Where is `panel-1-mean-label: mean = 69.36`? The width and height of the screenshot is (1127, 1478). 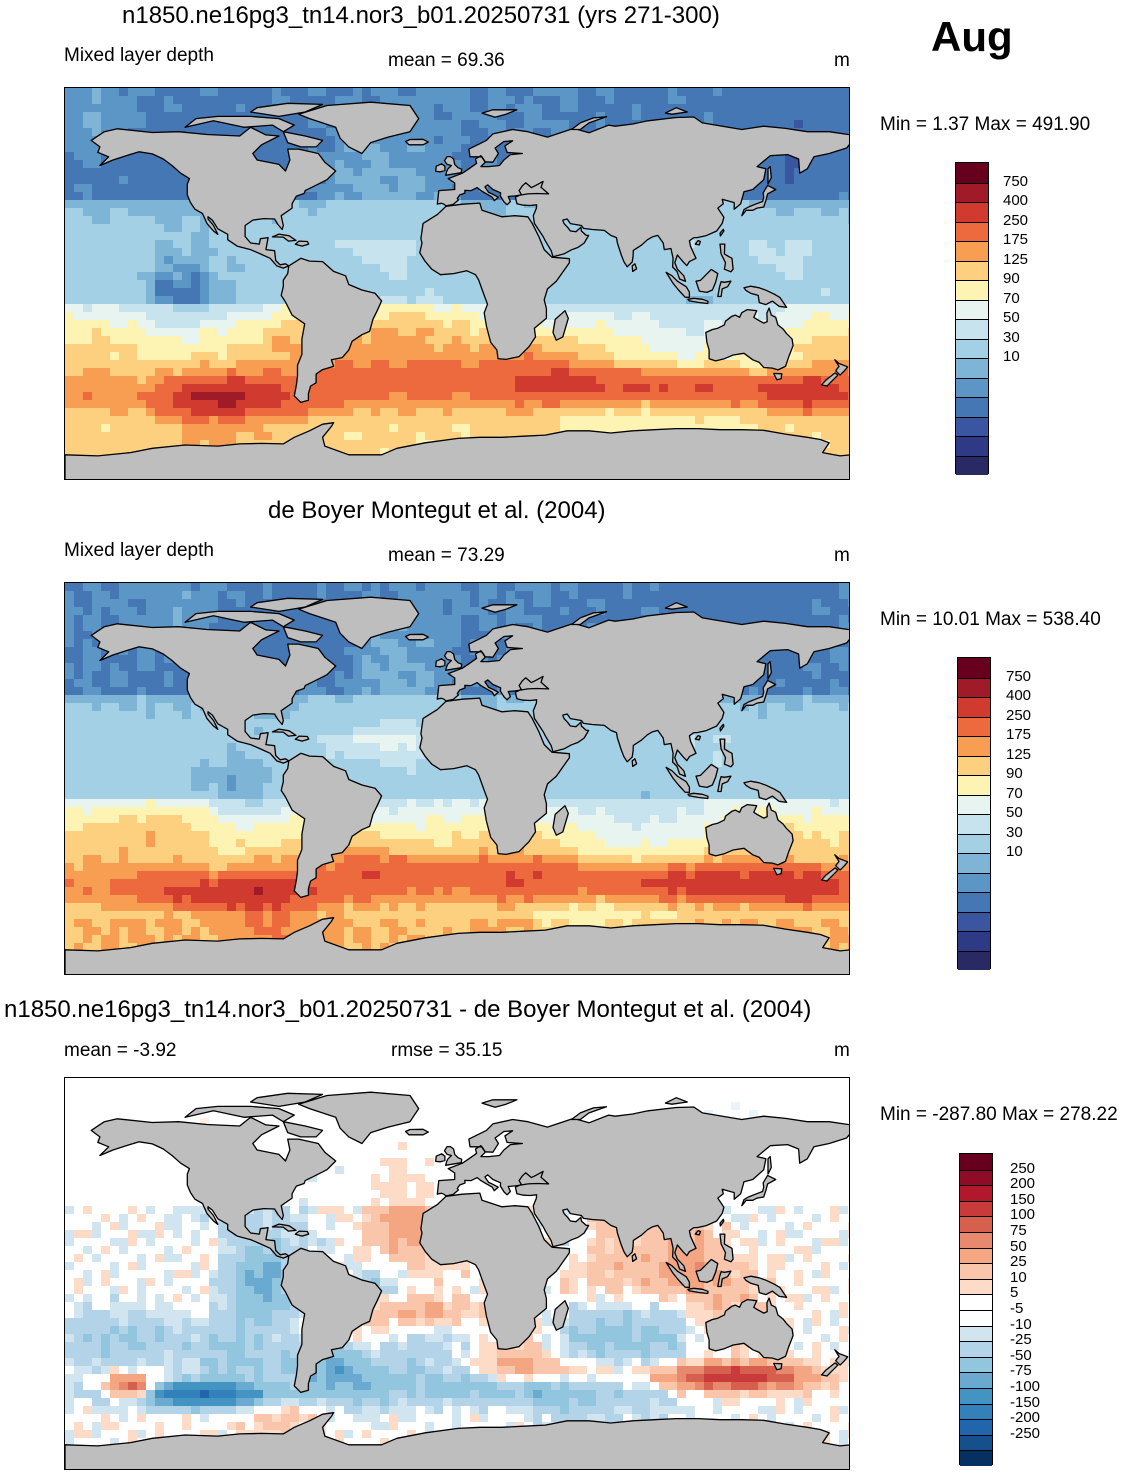
panel-1-mean-label: mean = 69.36 is located at coordinates (446, 60).